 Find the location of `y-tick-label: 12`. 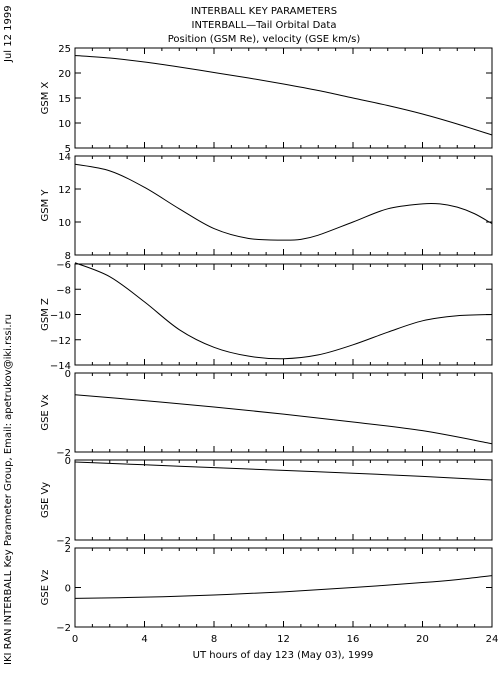

y-tick-label: 12 is located at coordinates (64, 190).